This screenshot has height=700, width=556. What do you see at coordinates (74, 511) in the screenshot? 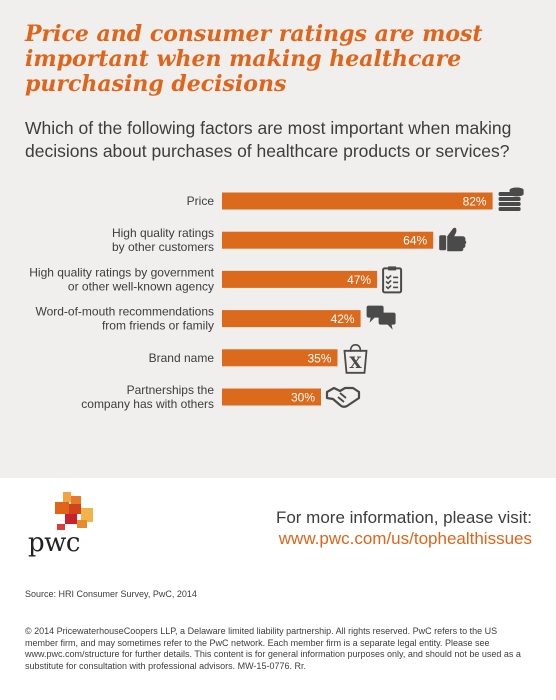
I see `pwc-logo-mark` at bounding box center [74, 511].